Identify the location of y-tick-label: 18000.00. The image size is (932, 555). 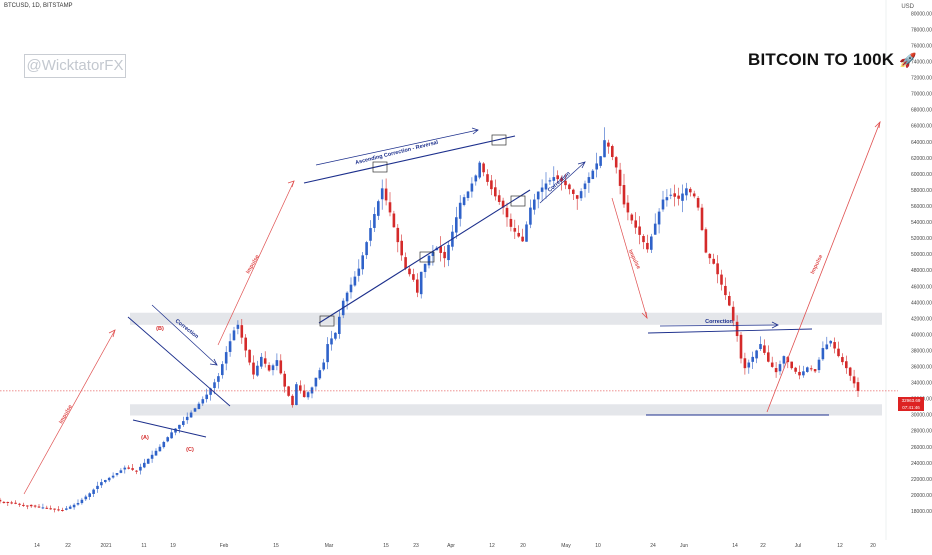
(921, 512).